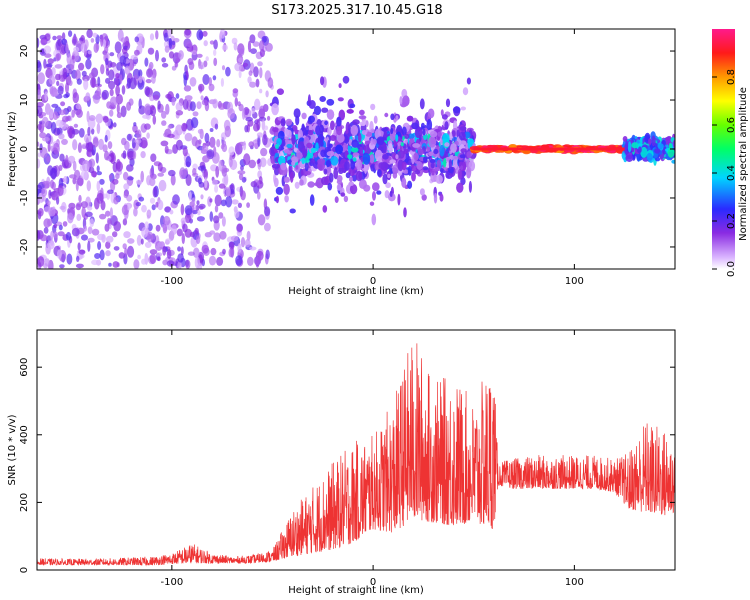 The image size is (750, 600). What do you see at coordinates (171, 582) in the screenshot?
I see `snr-x-tick-label: -100` at bounding box center [171, 582].